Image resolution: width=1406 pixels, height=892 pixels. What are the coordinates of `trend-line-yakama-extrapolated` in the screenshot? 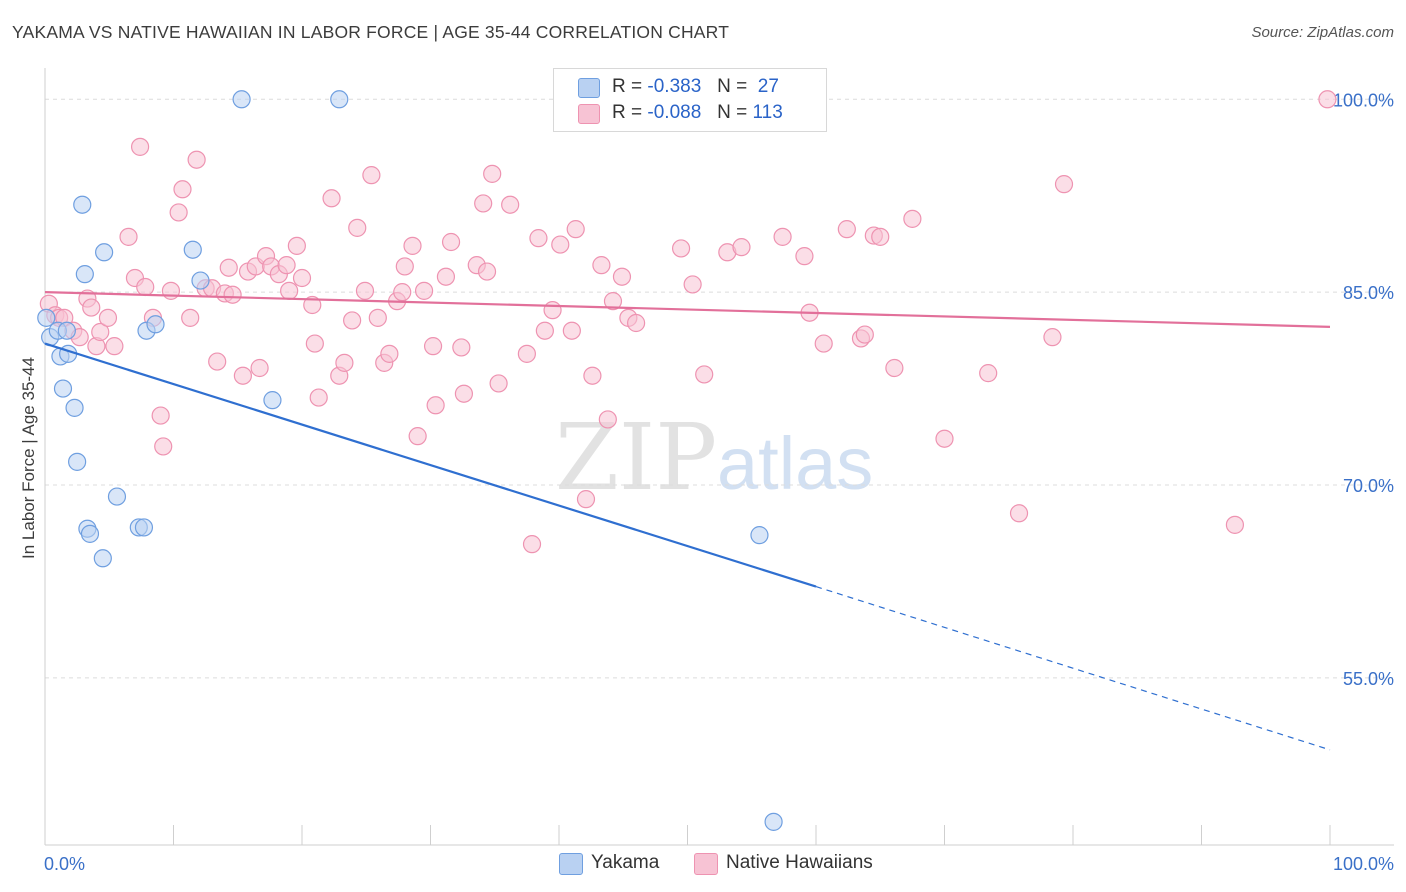 It's located at (1073, 668).